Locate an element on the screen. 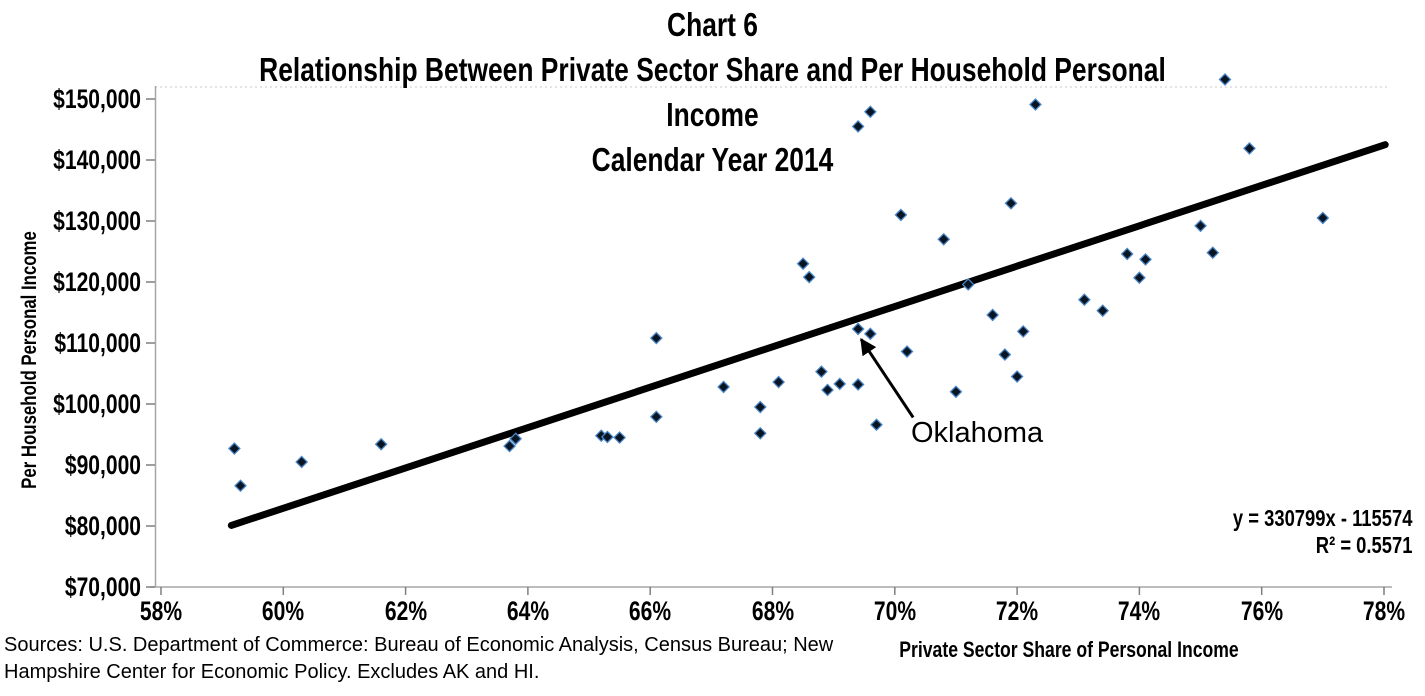  x-tick-label: 66% is located at coordinates (650, 611).